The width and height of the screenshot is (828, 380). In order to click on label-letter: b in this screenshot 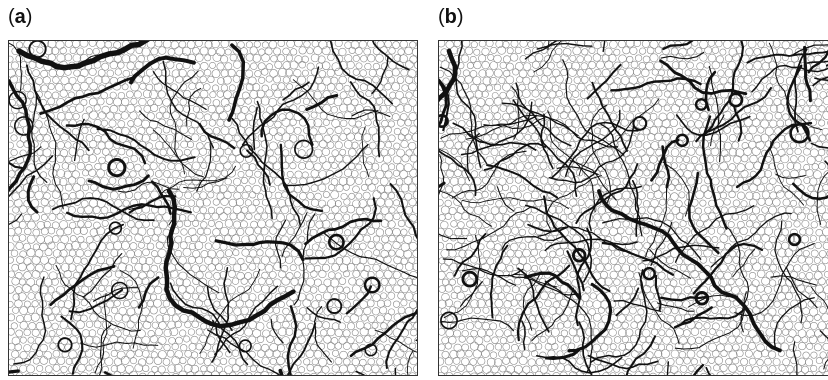, I will do `click(450, 17)`.